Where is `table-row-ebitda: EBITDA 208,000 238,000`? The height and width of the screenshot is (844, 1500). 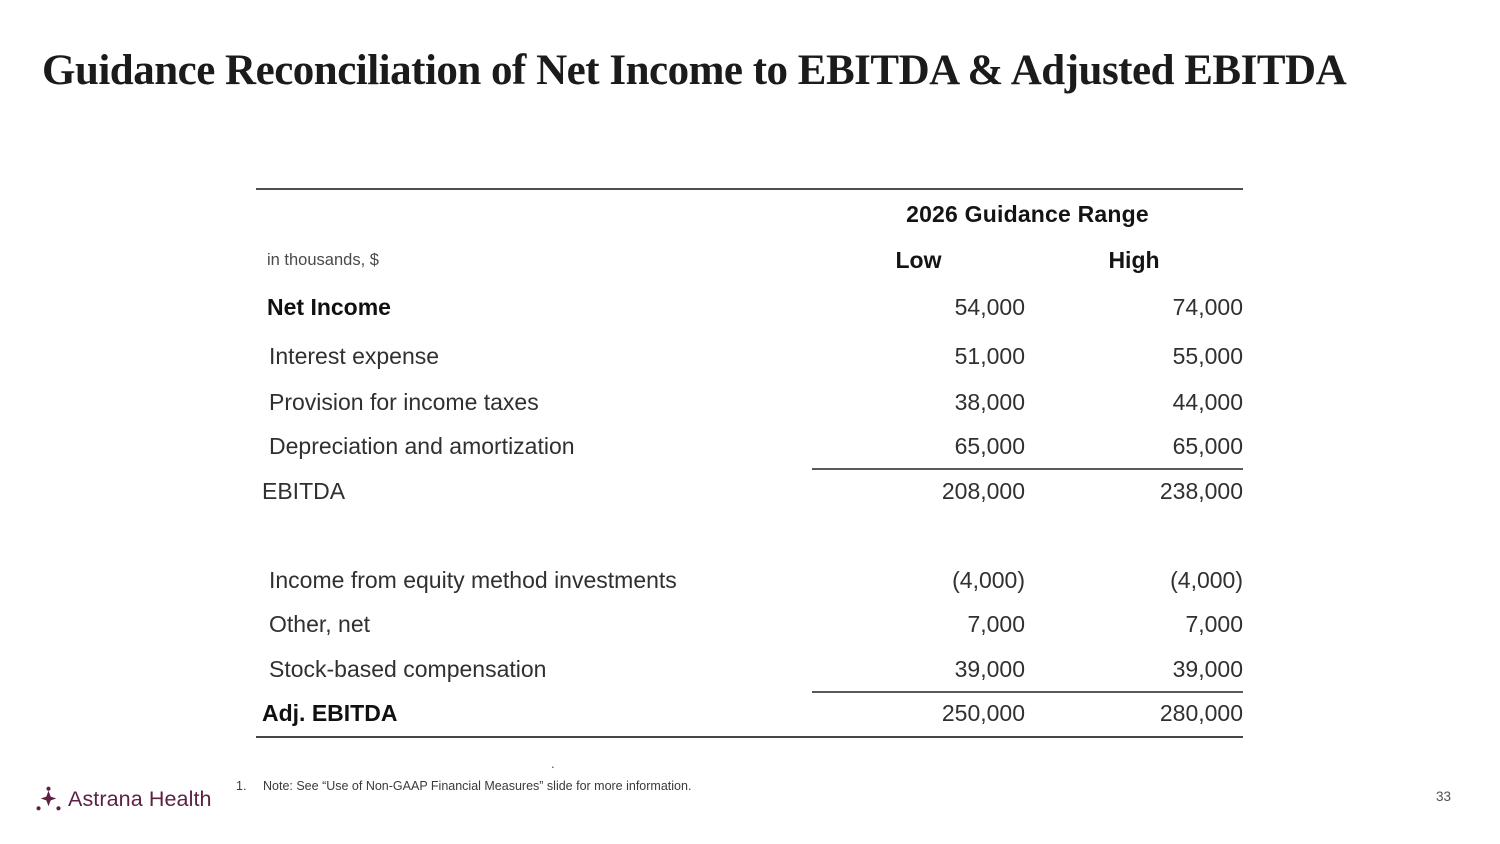
table-row-ebitda: EBITDA 208,000 238,000 is located at coordinates (749, 491).